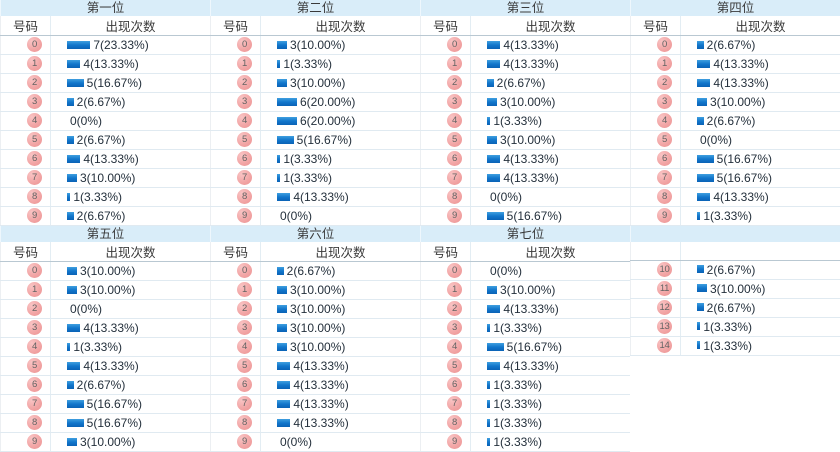  What do you see at coordinates (664, 326) in the screenshot?
I see `number-ball: 13` at bounding box center [664, 326].